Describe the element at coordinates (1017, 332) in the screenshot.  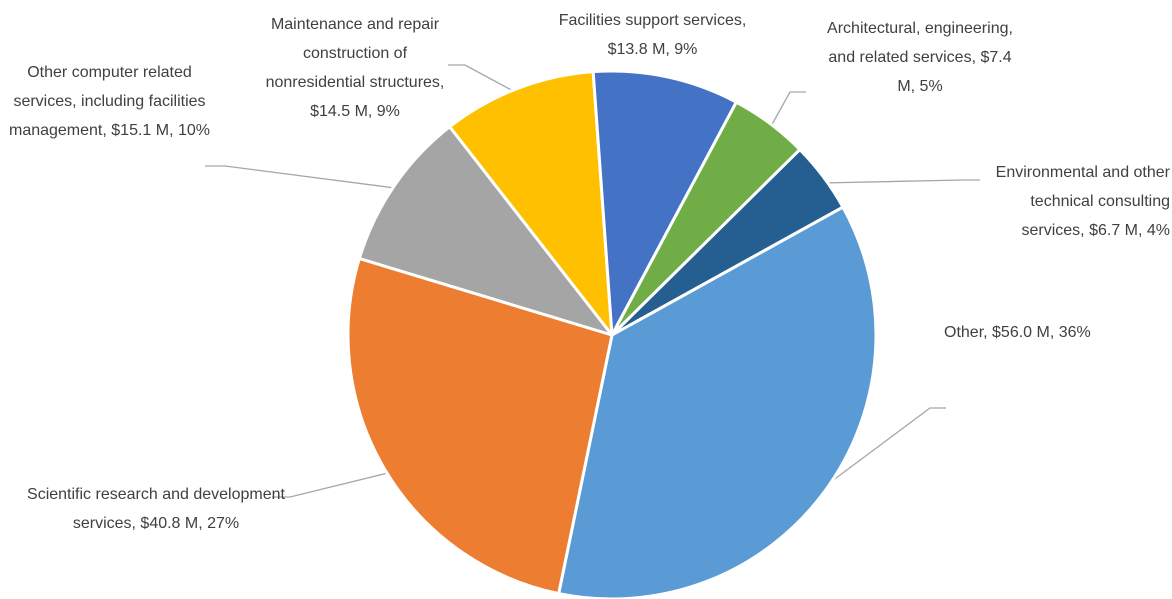
I see `data-label: Other, $56.0 M, 36%` at that location.